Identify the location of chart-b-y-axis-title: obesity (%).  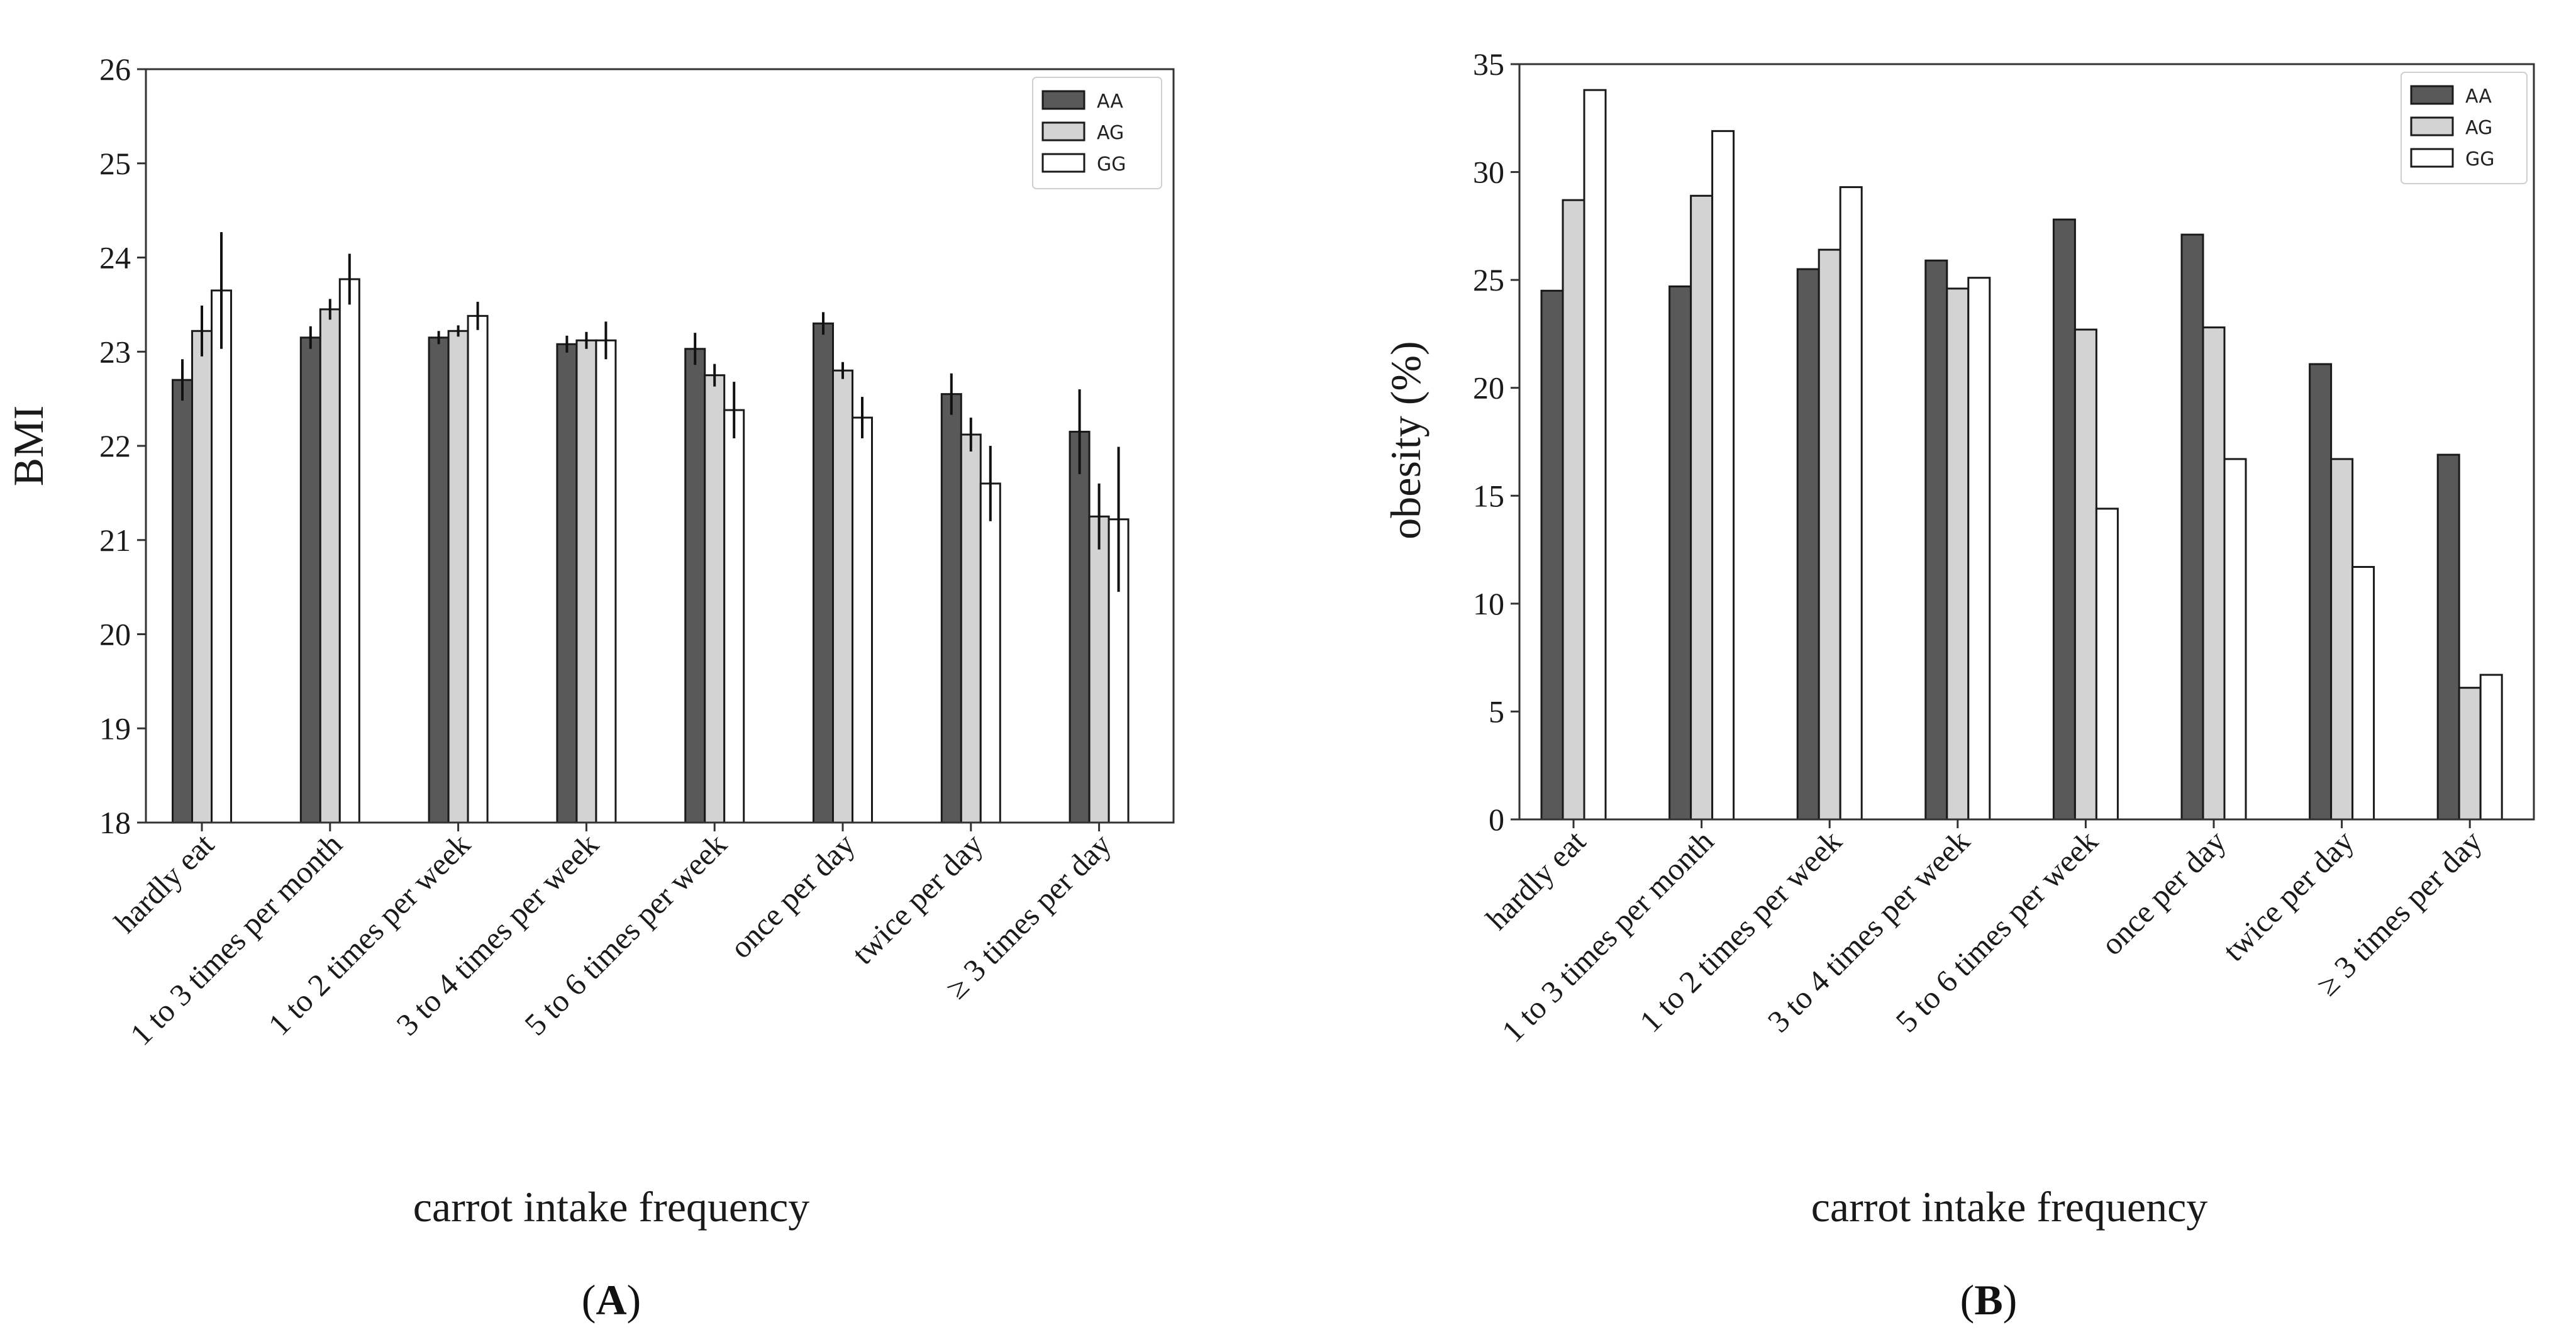
(1406, 440).